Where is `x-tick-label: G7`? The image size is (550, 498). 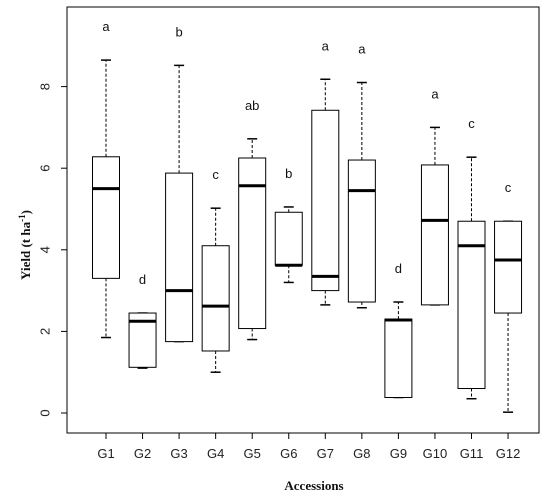
x-tick-label: G7 is located at coordinates (325, 453).